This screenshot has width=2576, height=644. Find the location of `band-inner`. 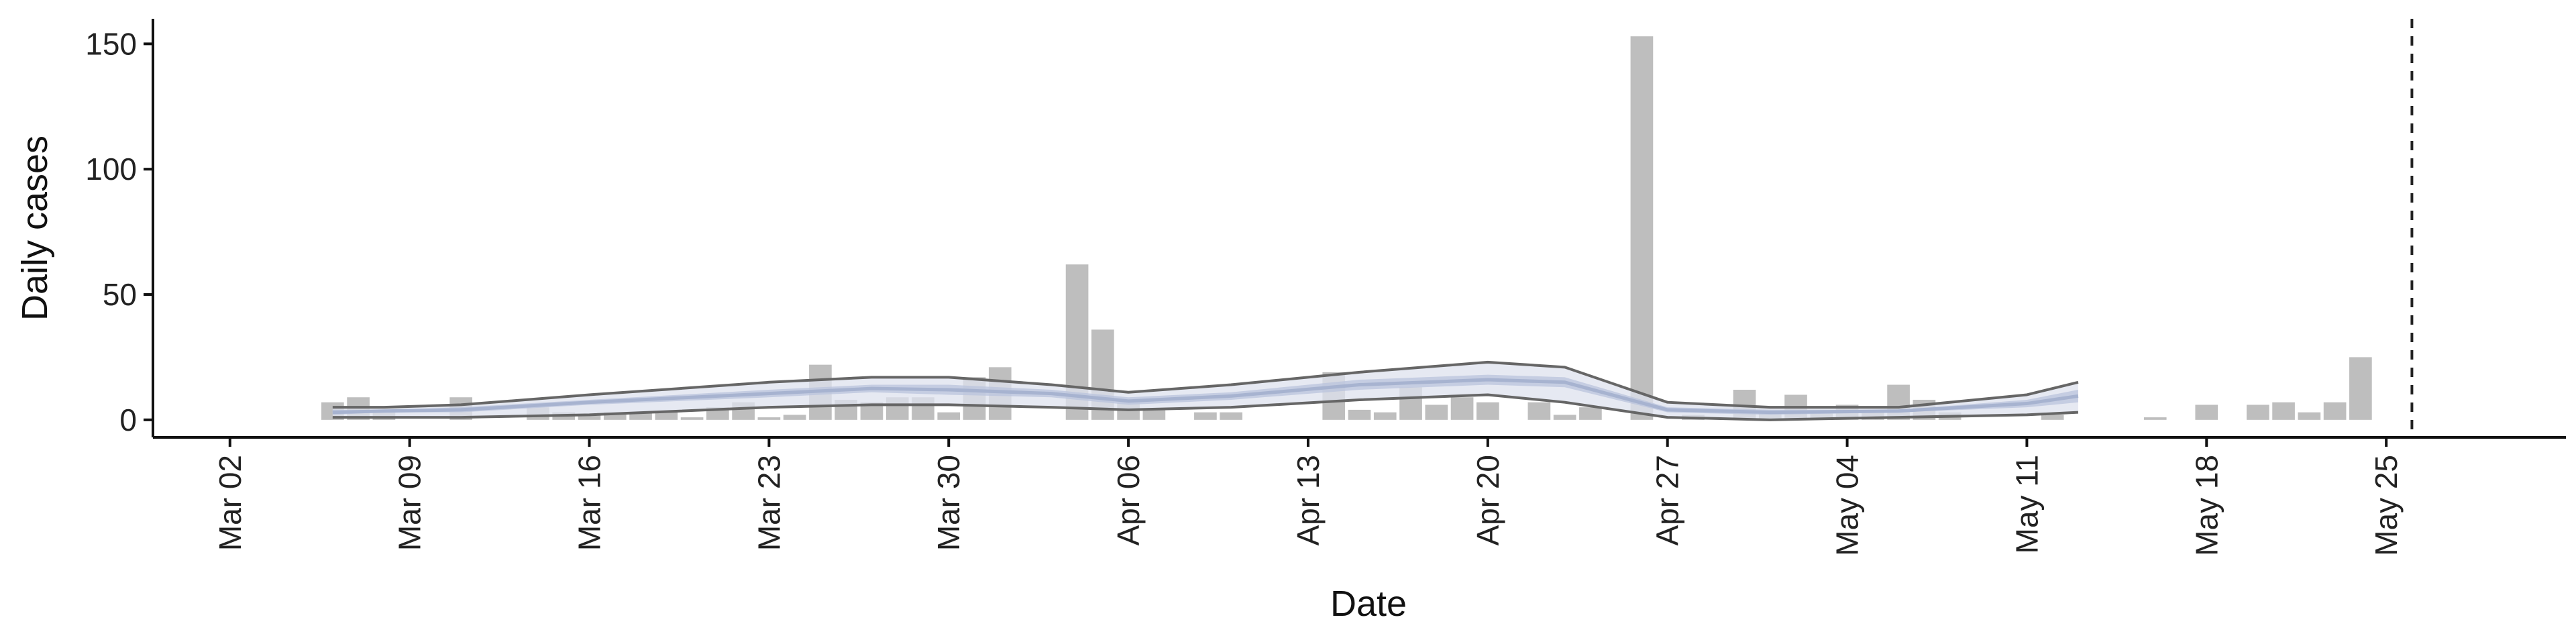

band-inner is located at coordinates (1205, 394).